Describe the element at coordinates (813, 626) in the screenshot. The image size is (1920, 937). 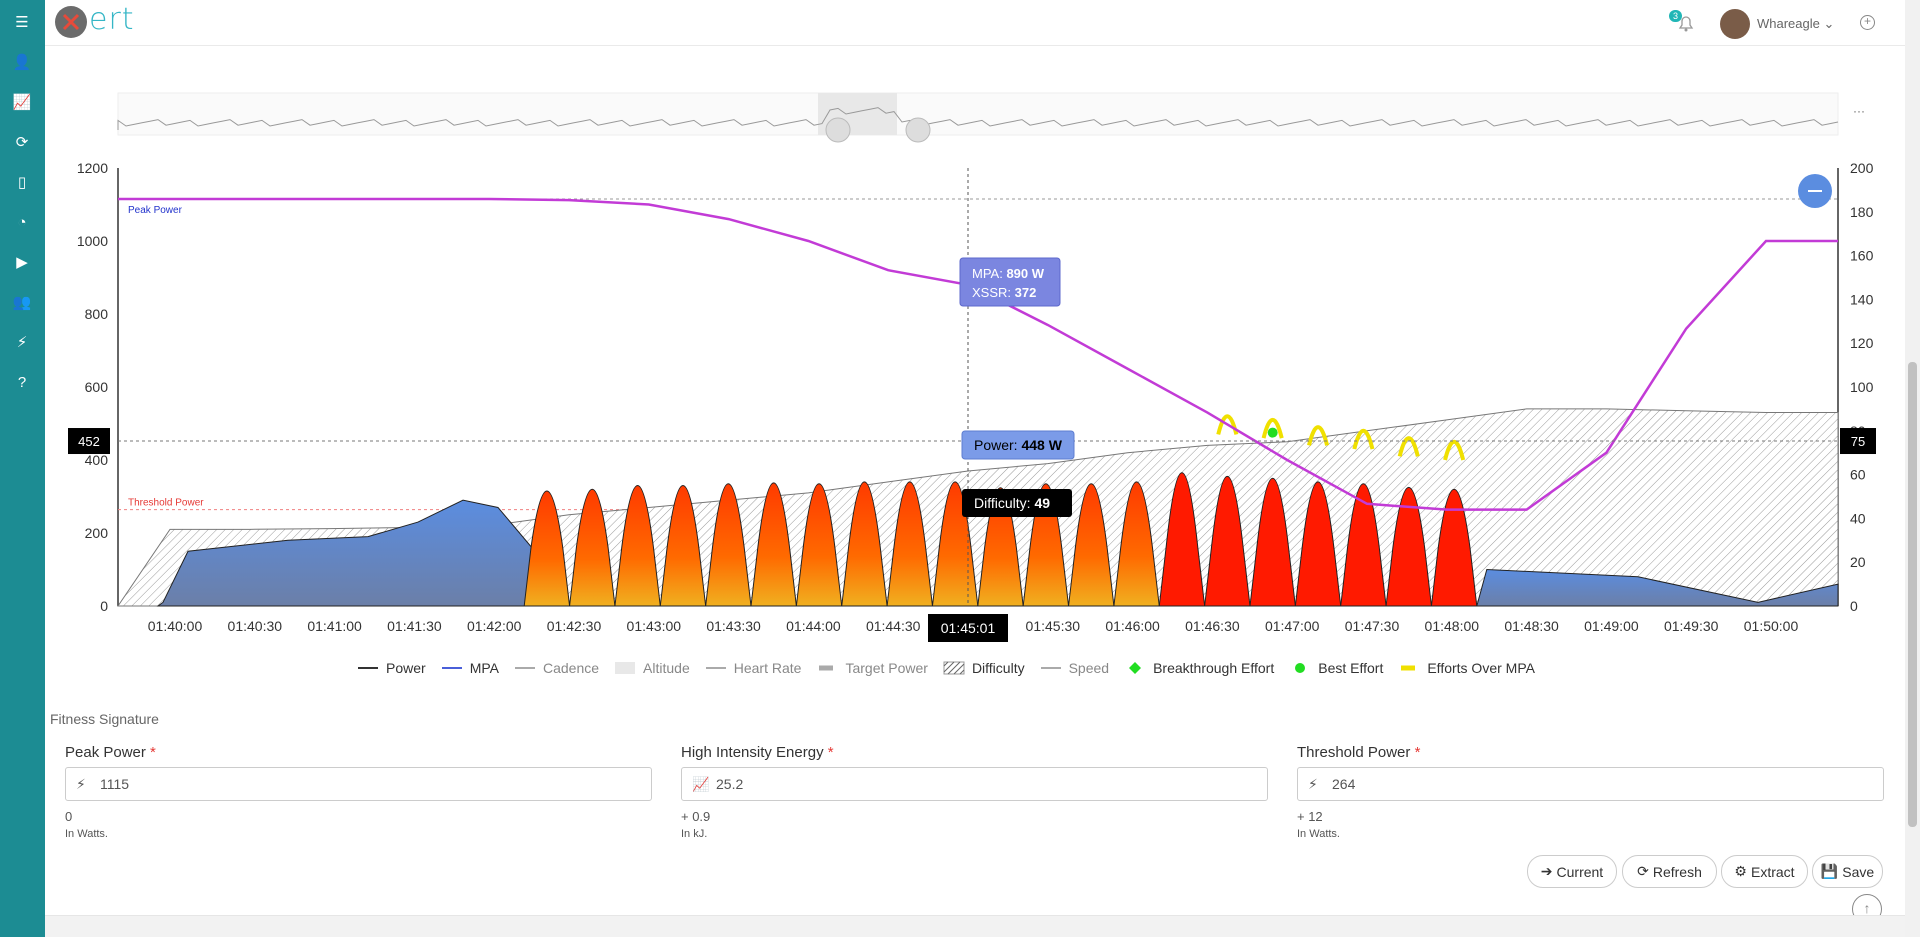
I see `x-tick-label: 01:44:00` at that location.